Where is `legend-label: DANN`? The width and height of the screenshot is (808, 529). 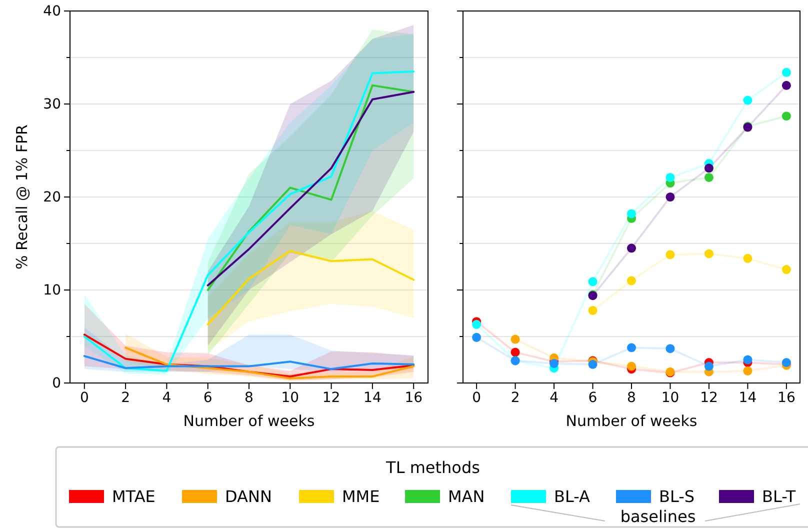 legend-label: DANN is located at coordinates (248, 496).